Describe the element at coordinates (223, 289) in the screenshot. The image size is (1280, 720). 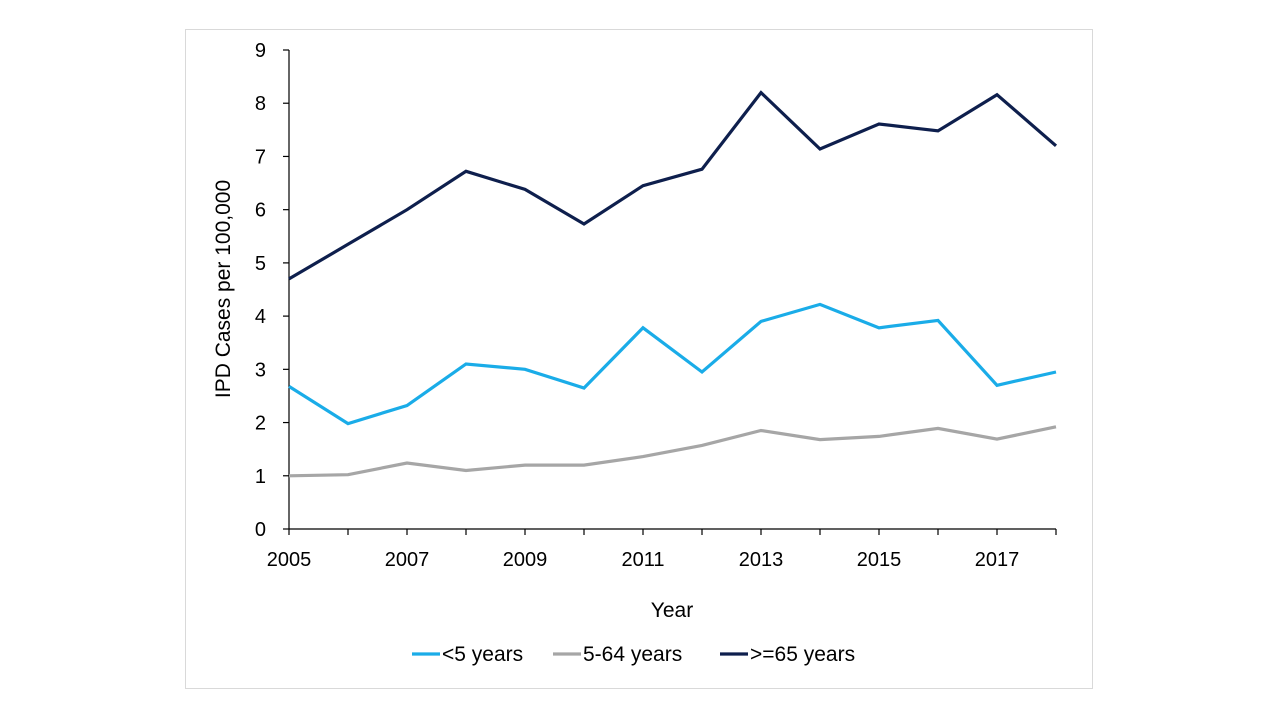
I see `y-axis-title: IPD Cases per 100,000` at that location.